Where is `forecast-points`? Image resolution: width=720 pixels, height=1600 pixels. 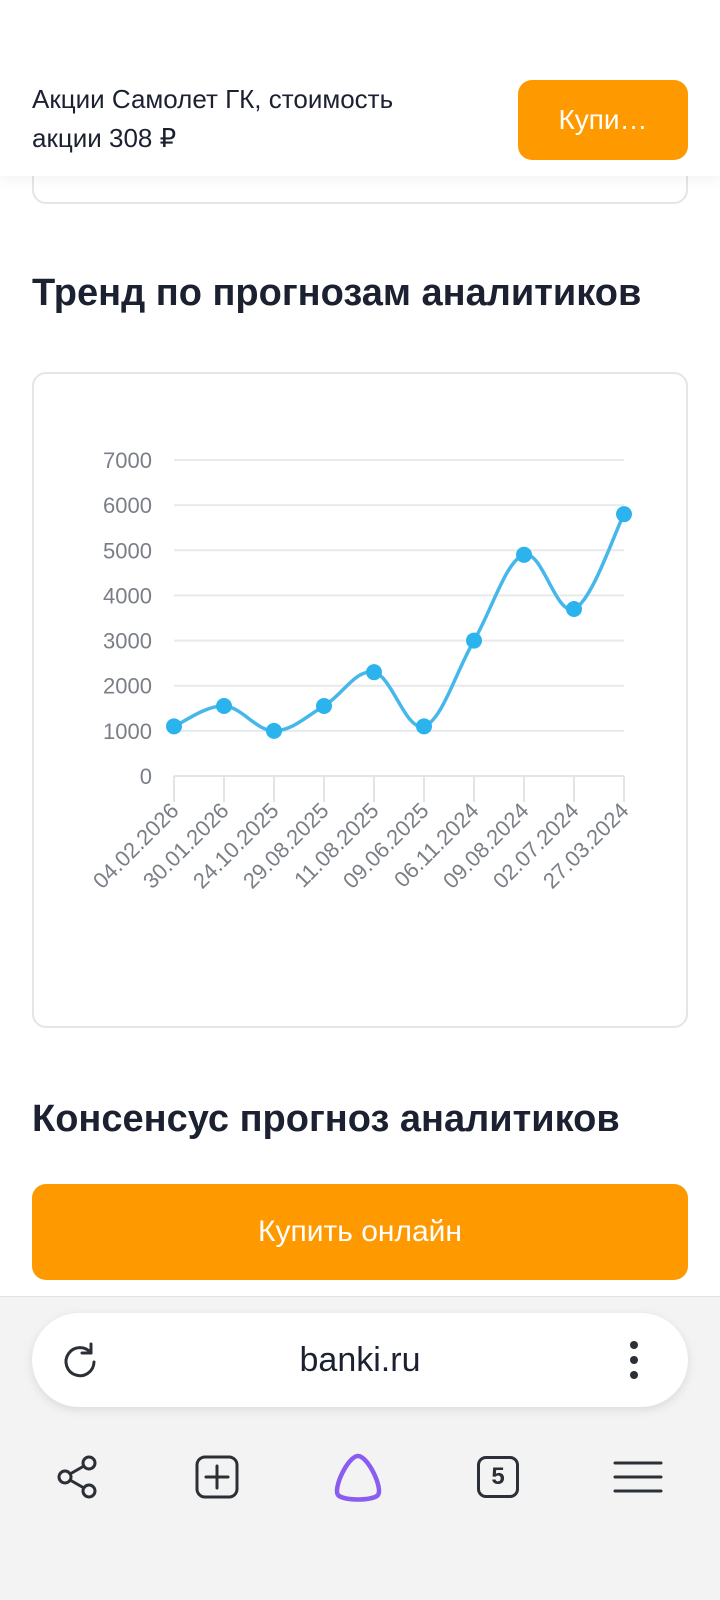
forecast-points is located at coordinates (399, 622).